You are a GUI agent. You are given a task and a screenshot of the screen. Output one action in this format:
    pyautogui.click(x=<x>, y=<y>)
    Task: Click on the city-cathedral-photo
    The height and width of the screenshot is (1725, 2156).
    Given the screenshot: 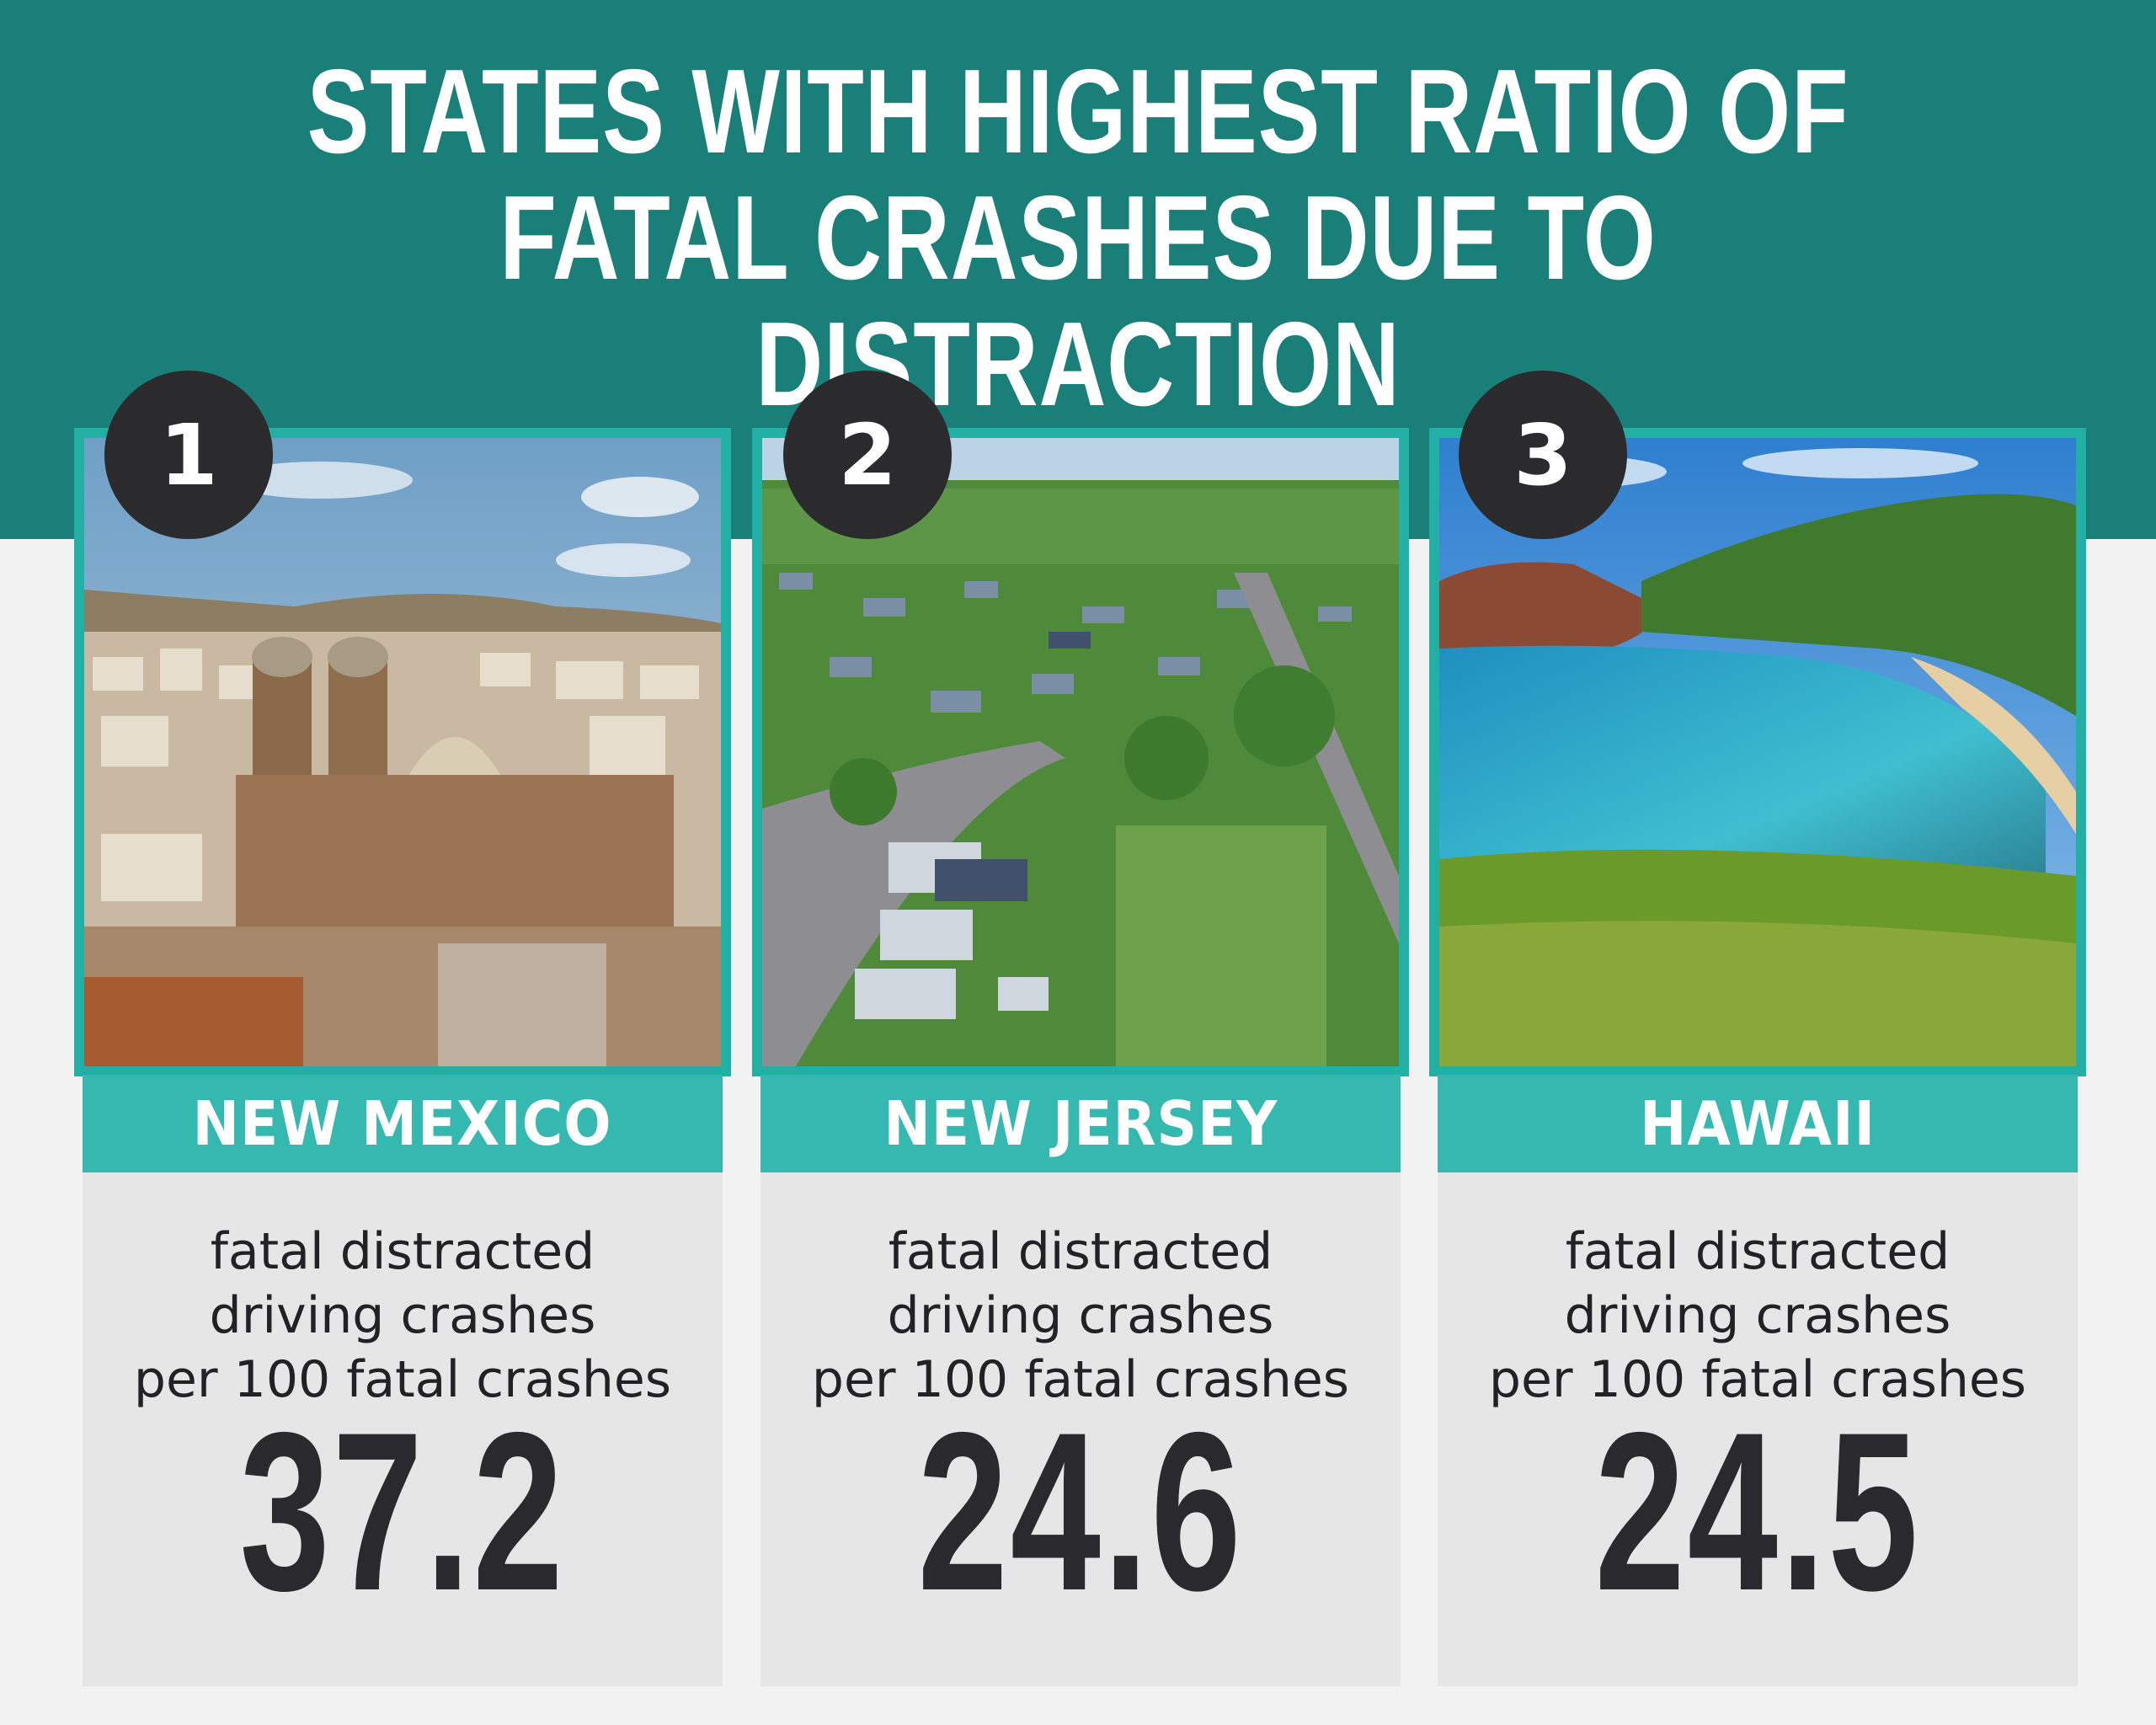 What is the action you would take?
    pyautogui.click(x=402, y=752)
    